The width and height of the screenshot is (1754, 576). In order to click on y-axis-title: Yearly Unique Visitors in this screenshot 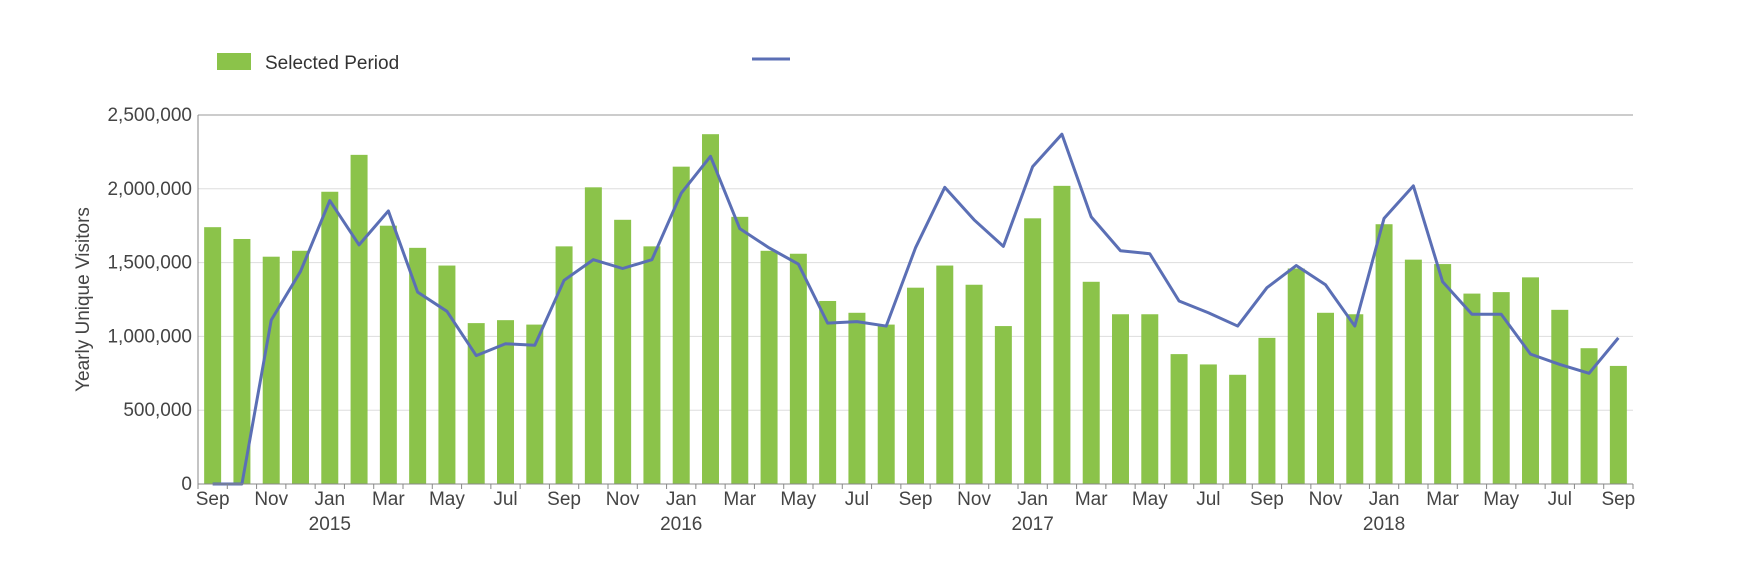, I will do `click(83, 299)`.